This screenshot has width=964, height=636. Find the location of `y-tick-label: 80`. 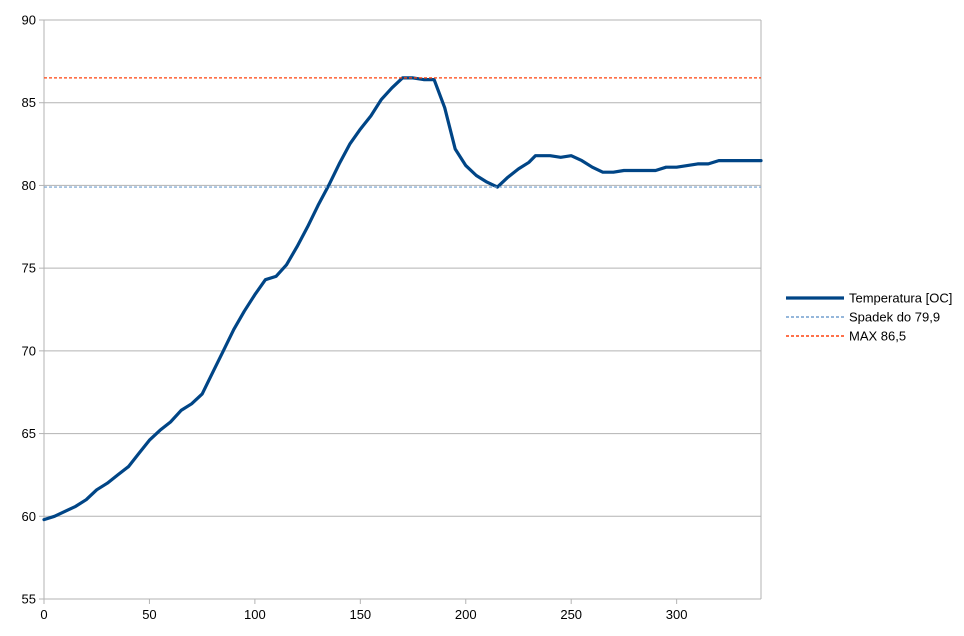

y-tick-label: 80 is located at coordinates (29, 185).